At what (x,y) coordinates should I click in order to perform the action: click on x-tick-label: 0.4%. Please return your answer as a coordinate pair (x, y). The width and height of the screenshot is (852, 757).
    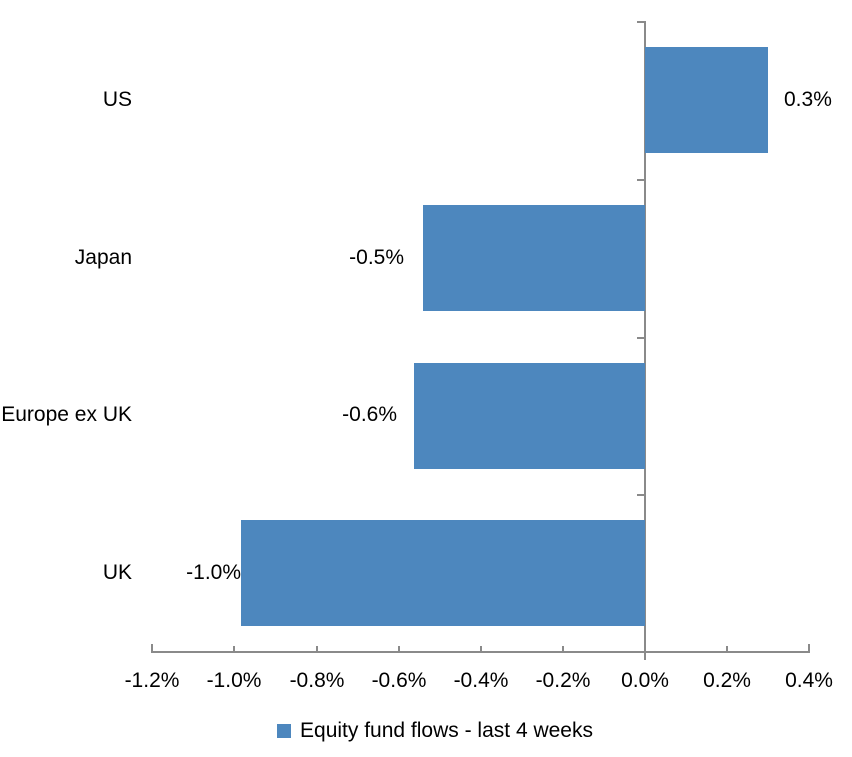
    Looking at the image, I should click on (809, 680).